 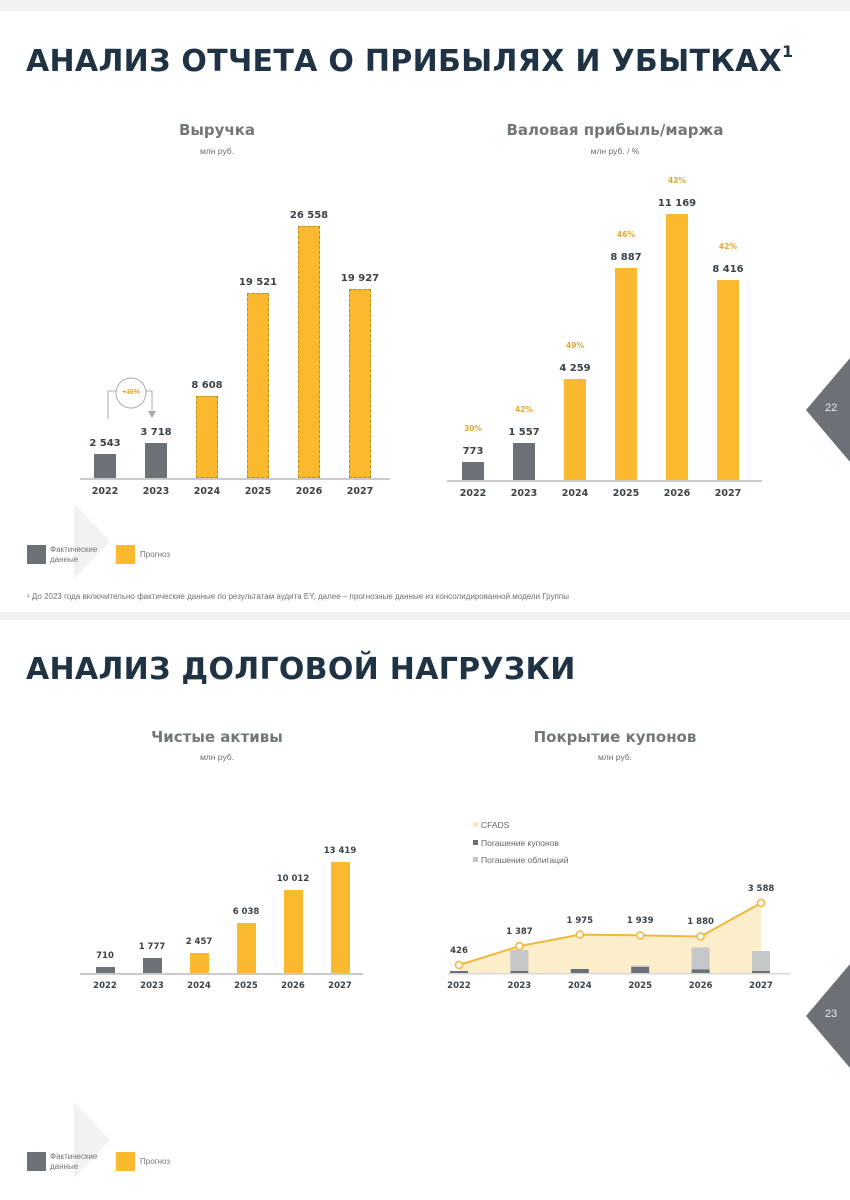 What do you see at coordinates (677, 180) in the screenshot?
I see `margin-label-2026: 42%` at bounding box center [677, 180].